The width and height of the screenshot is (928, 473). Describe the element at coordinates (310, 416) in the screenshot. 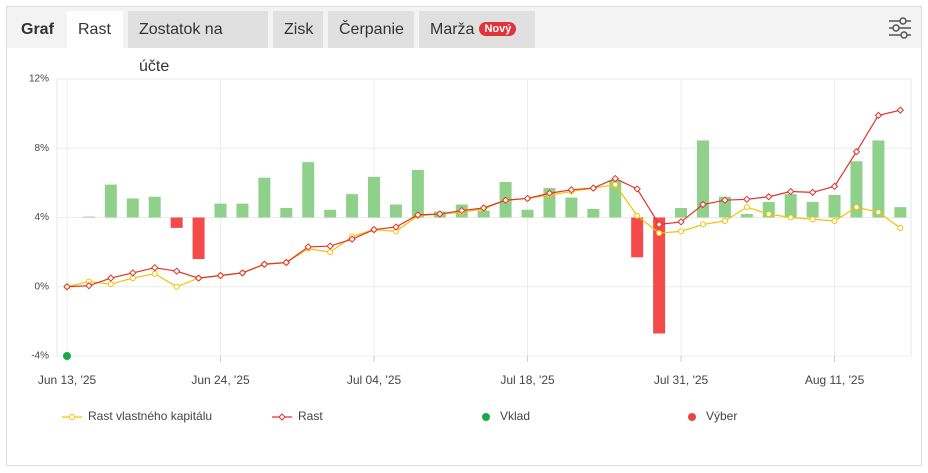

I see `legend-label: Rast` at that location.